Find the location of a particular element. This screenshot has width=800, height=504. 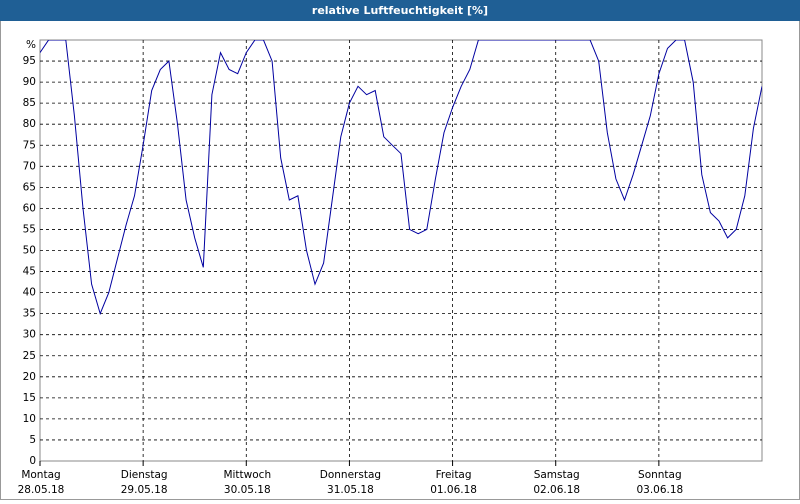

y-tick-label: 30 is located at coordinates (29, 335).